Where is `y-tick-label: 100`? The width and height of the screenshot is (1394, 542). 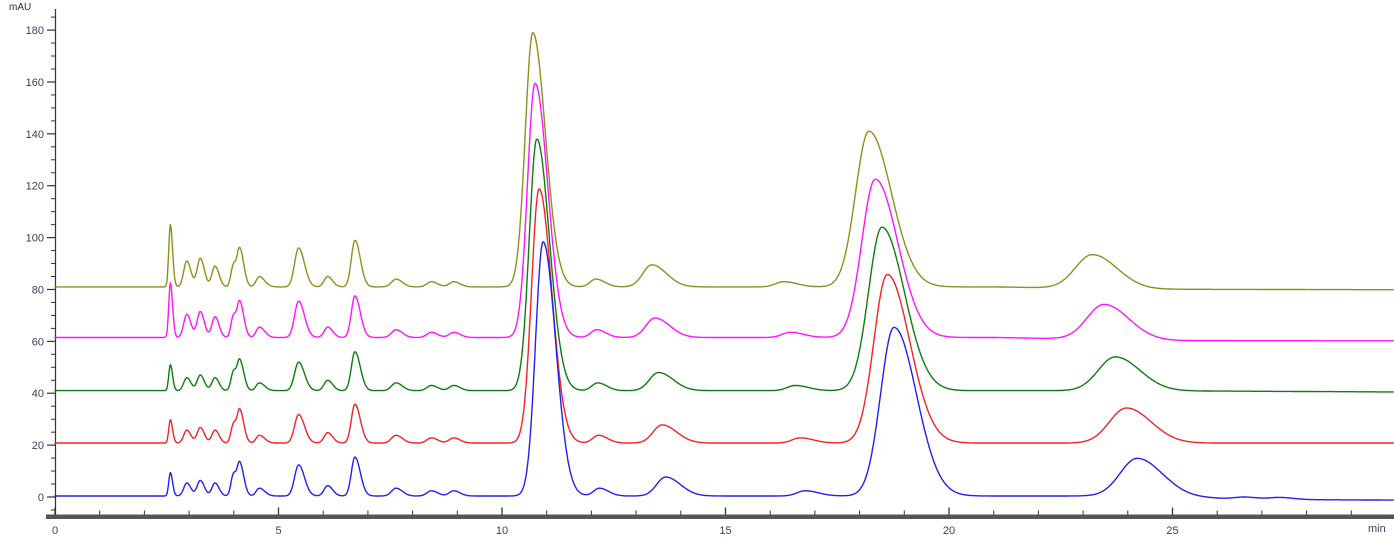 y-tick-label: 100 is located at coordinates (35, 239).